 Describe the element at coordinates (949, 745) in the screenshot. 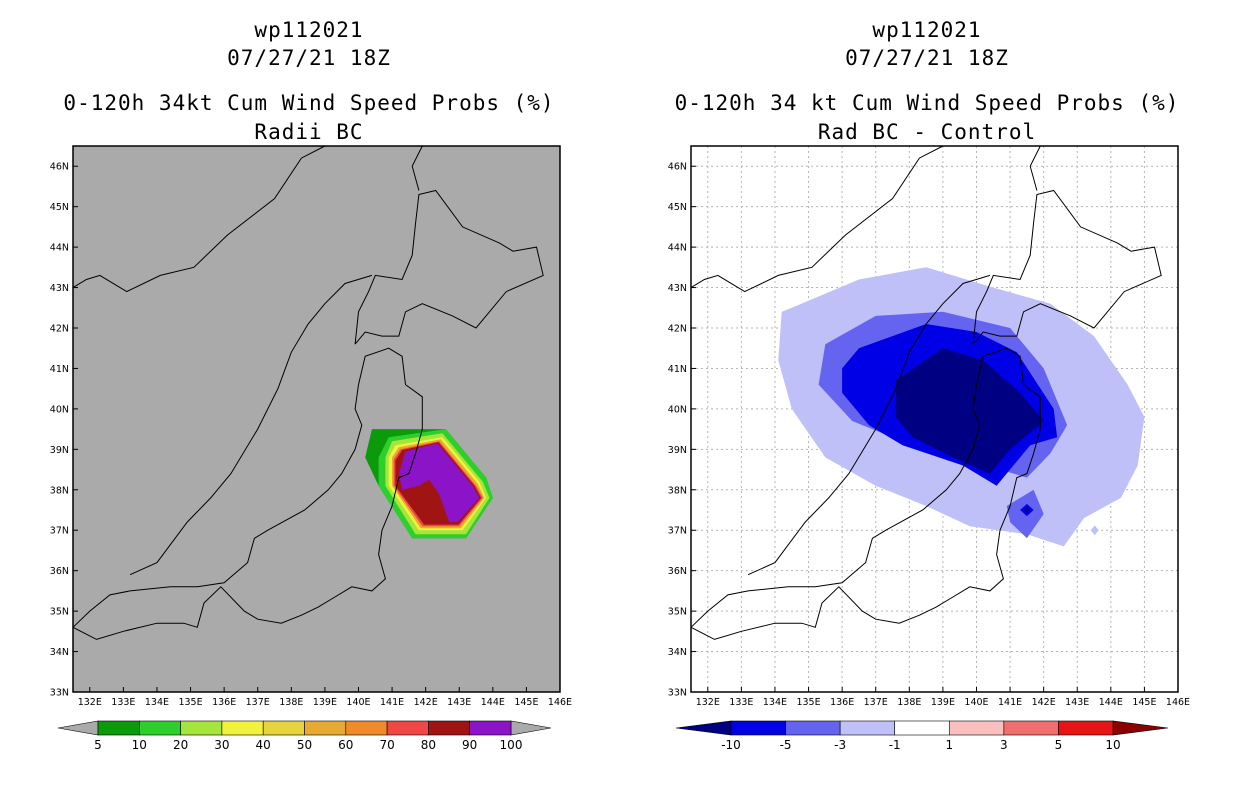

I see `colorbar-label: 1` at that location.